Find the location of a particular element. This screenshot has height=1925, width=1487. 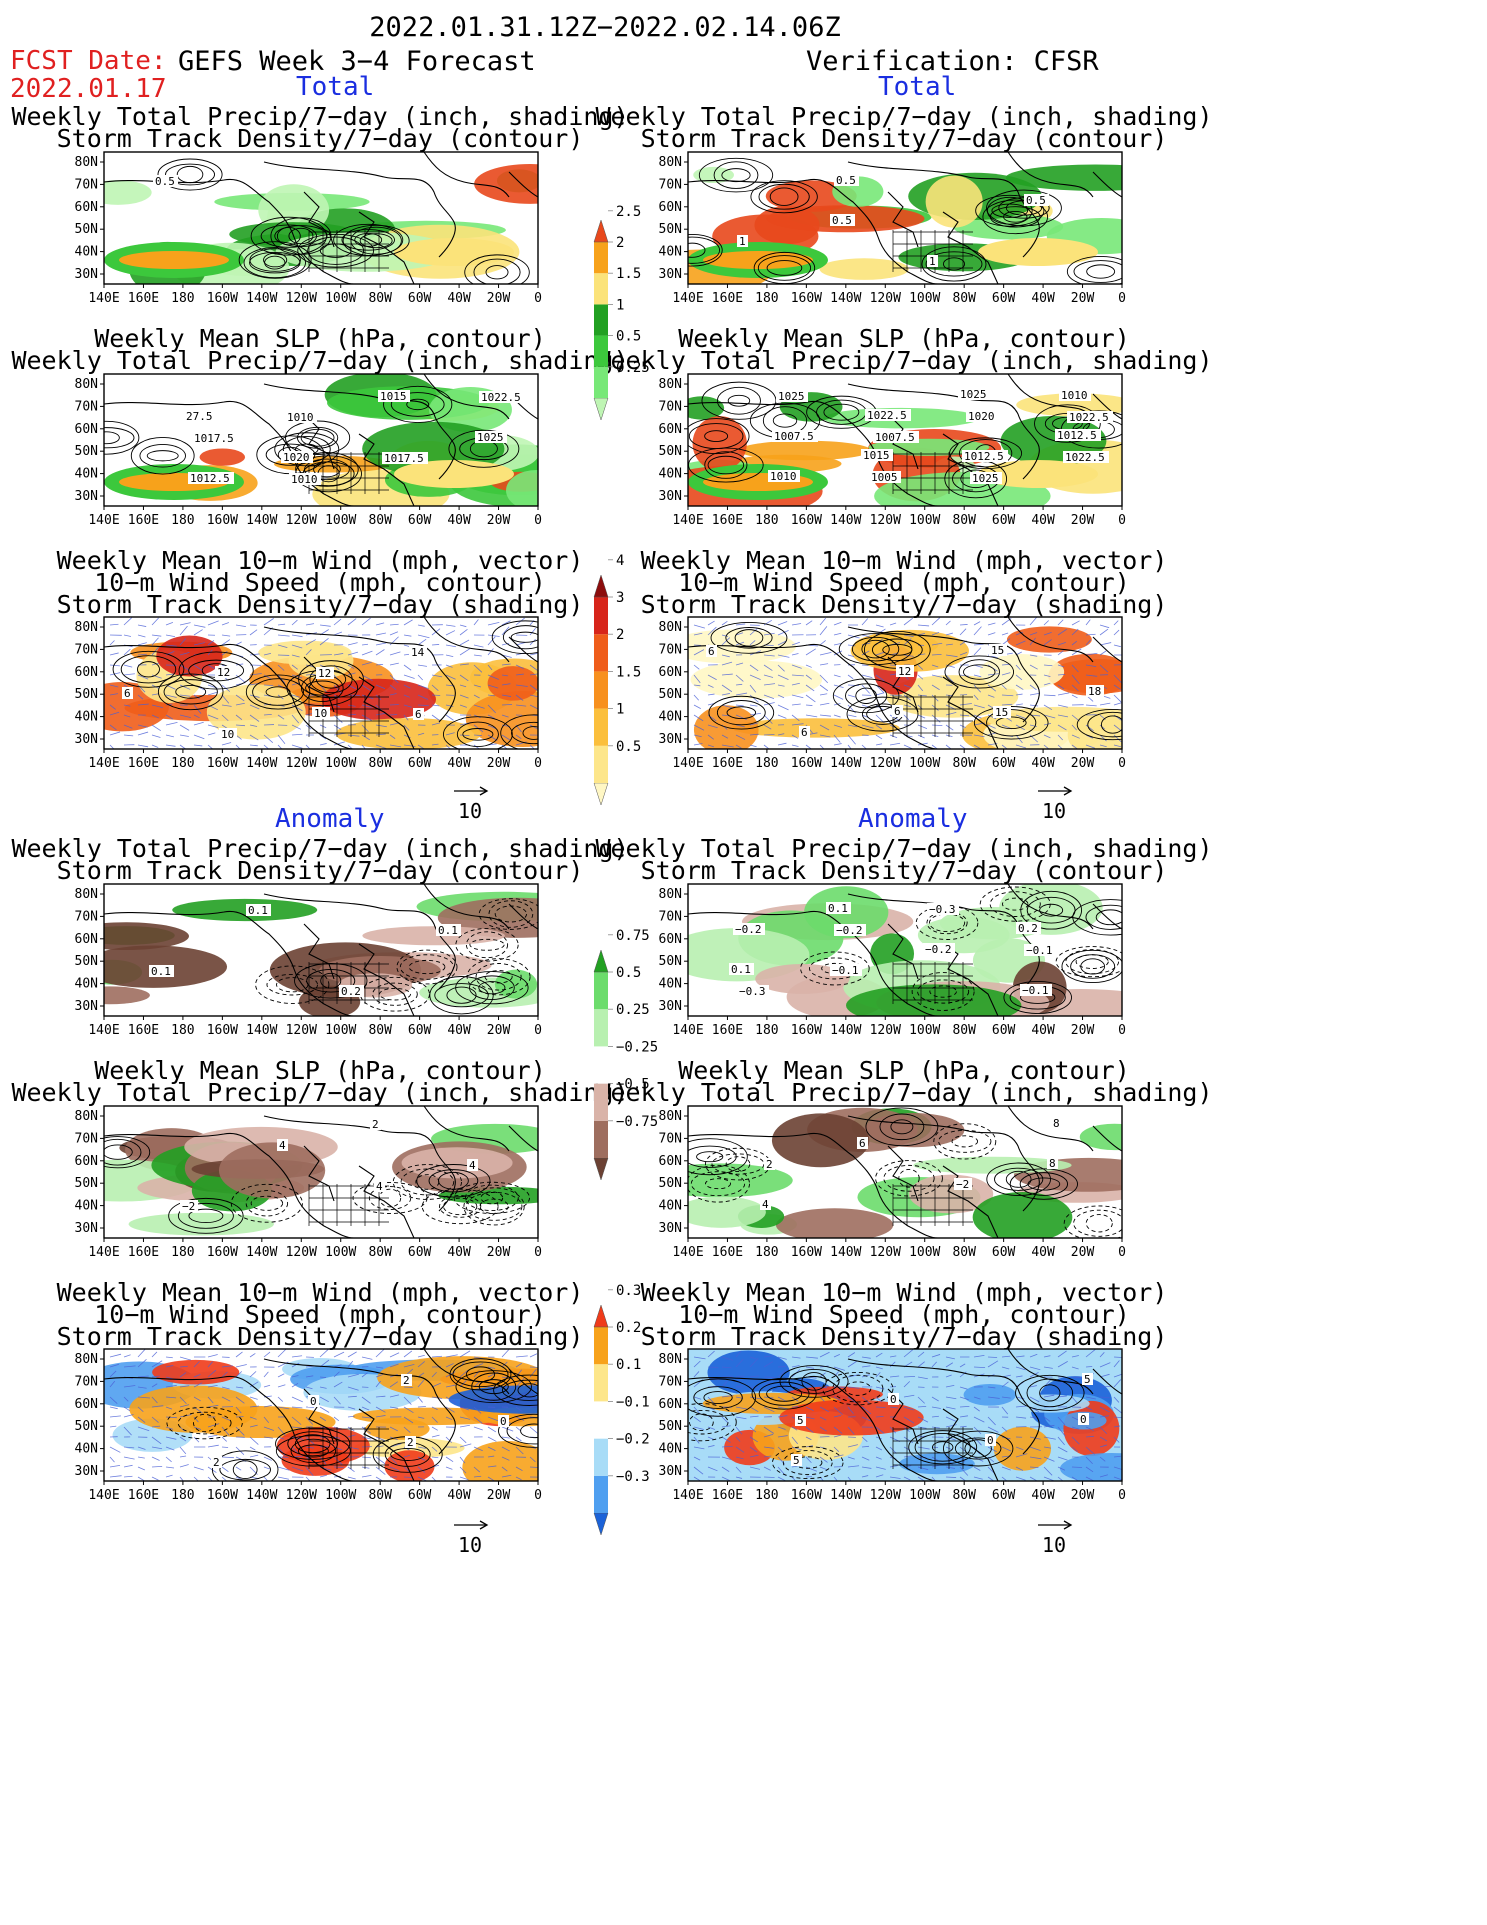

contour-label: 1022.5 is located at coordinates (887, 415).